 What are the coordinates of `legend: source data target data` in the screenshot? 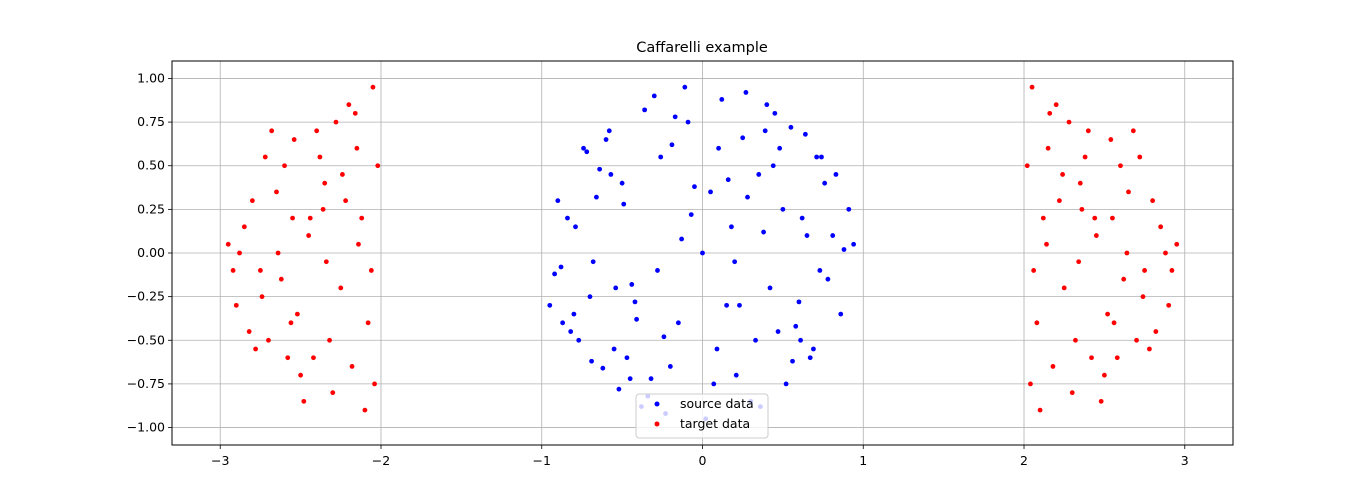 It's located at (702, 416).